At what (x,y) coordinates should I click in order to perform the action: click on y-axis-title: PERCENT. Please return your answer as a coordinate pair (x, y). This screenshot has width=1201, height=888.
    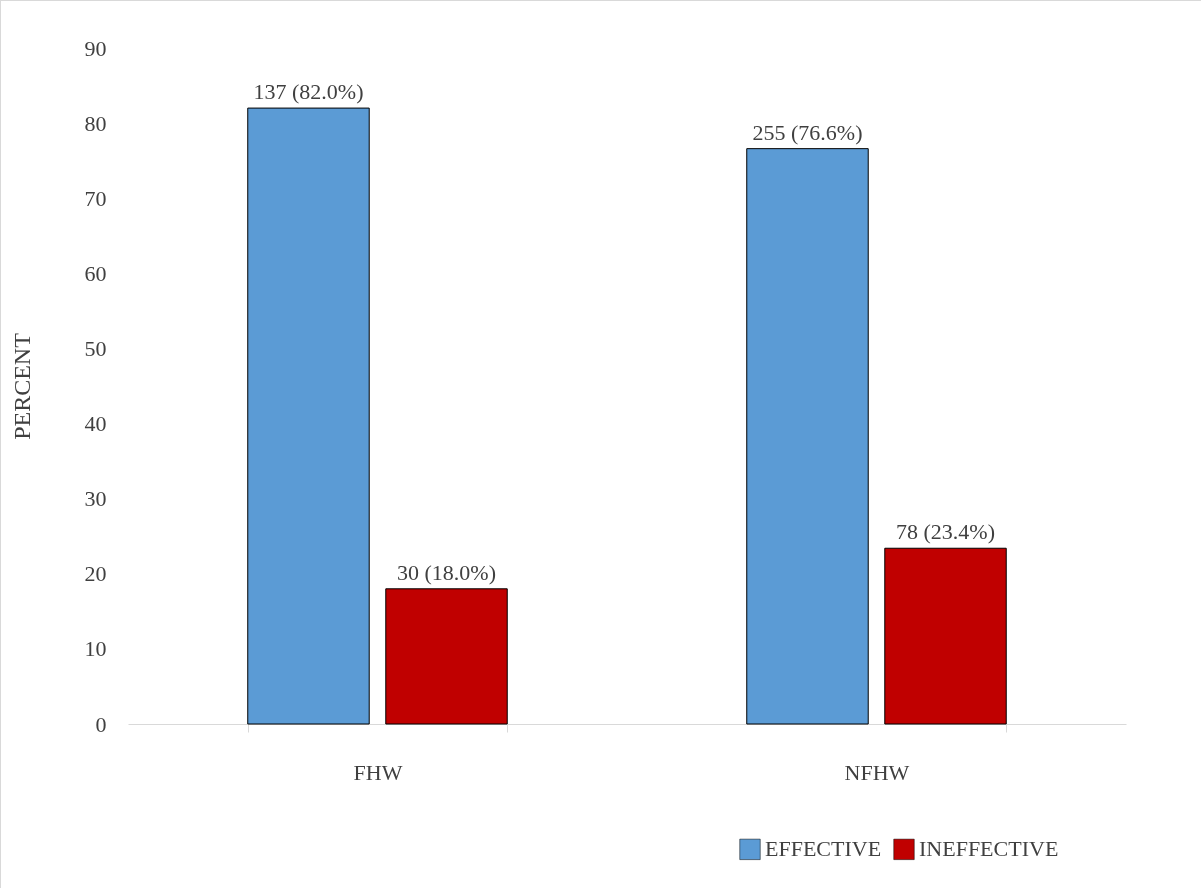
    Looking at the image, I should click on (21, 386).